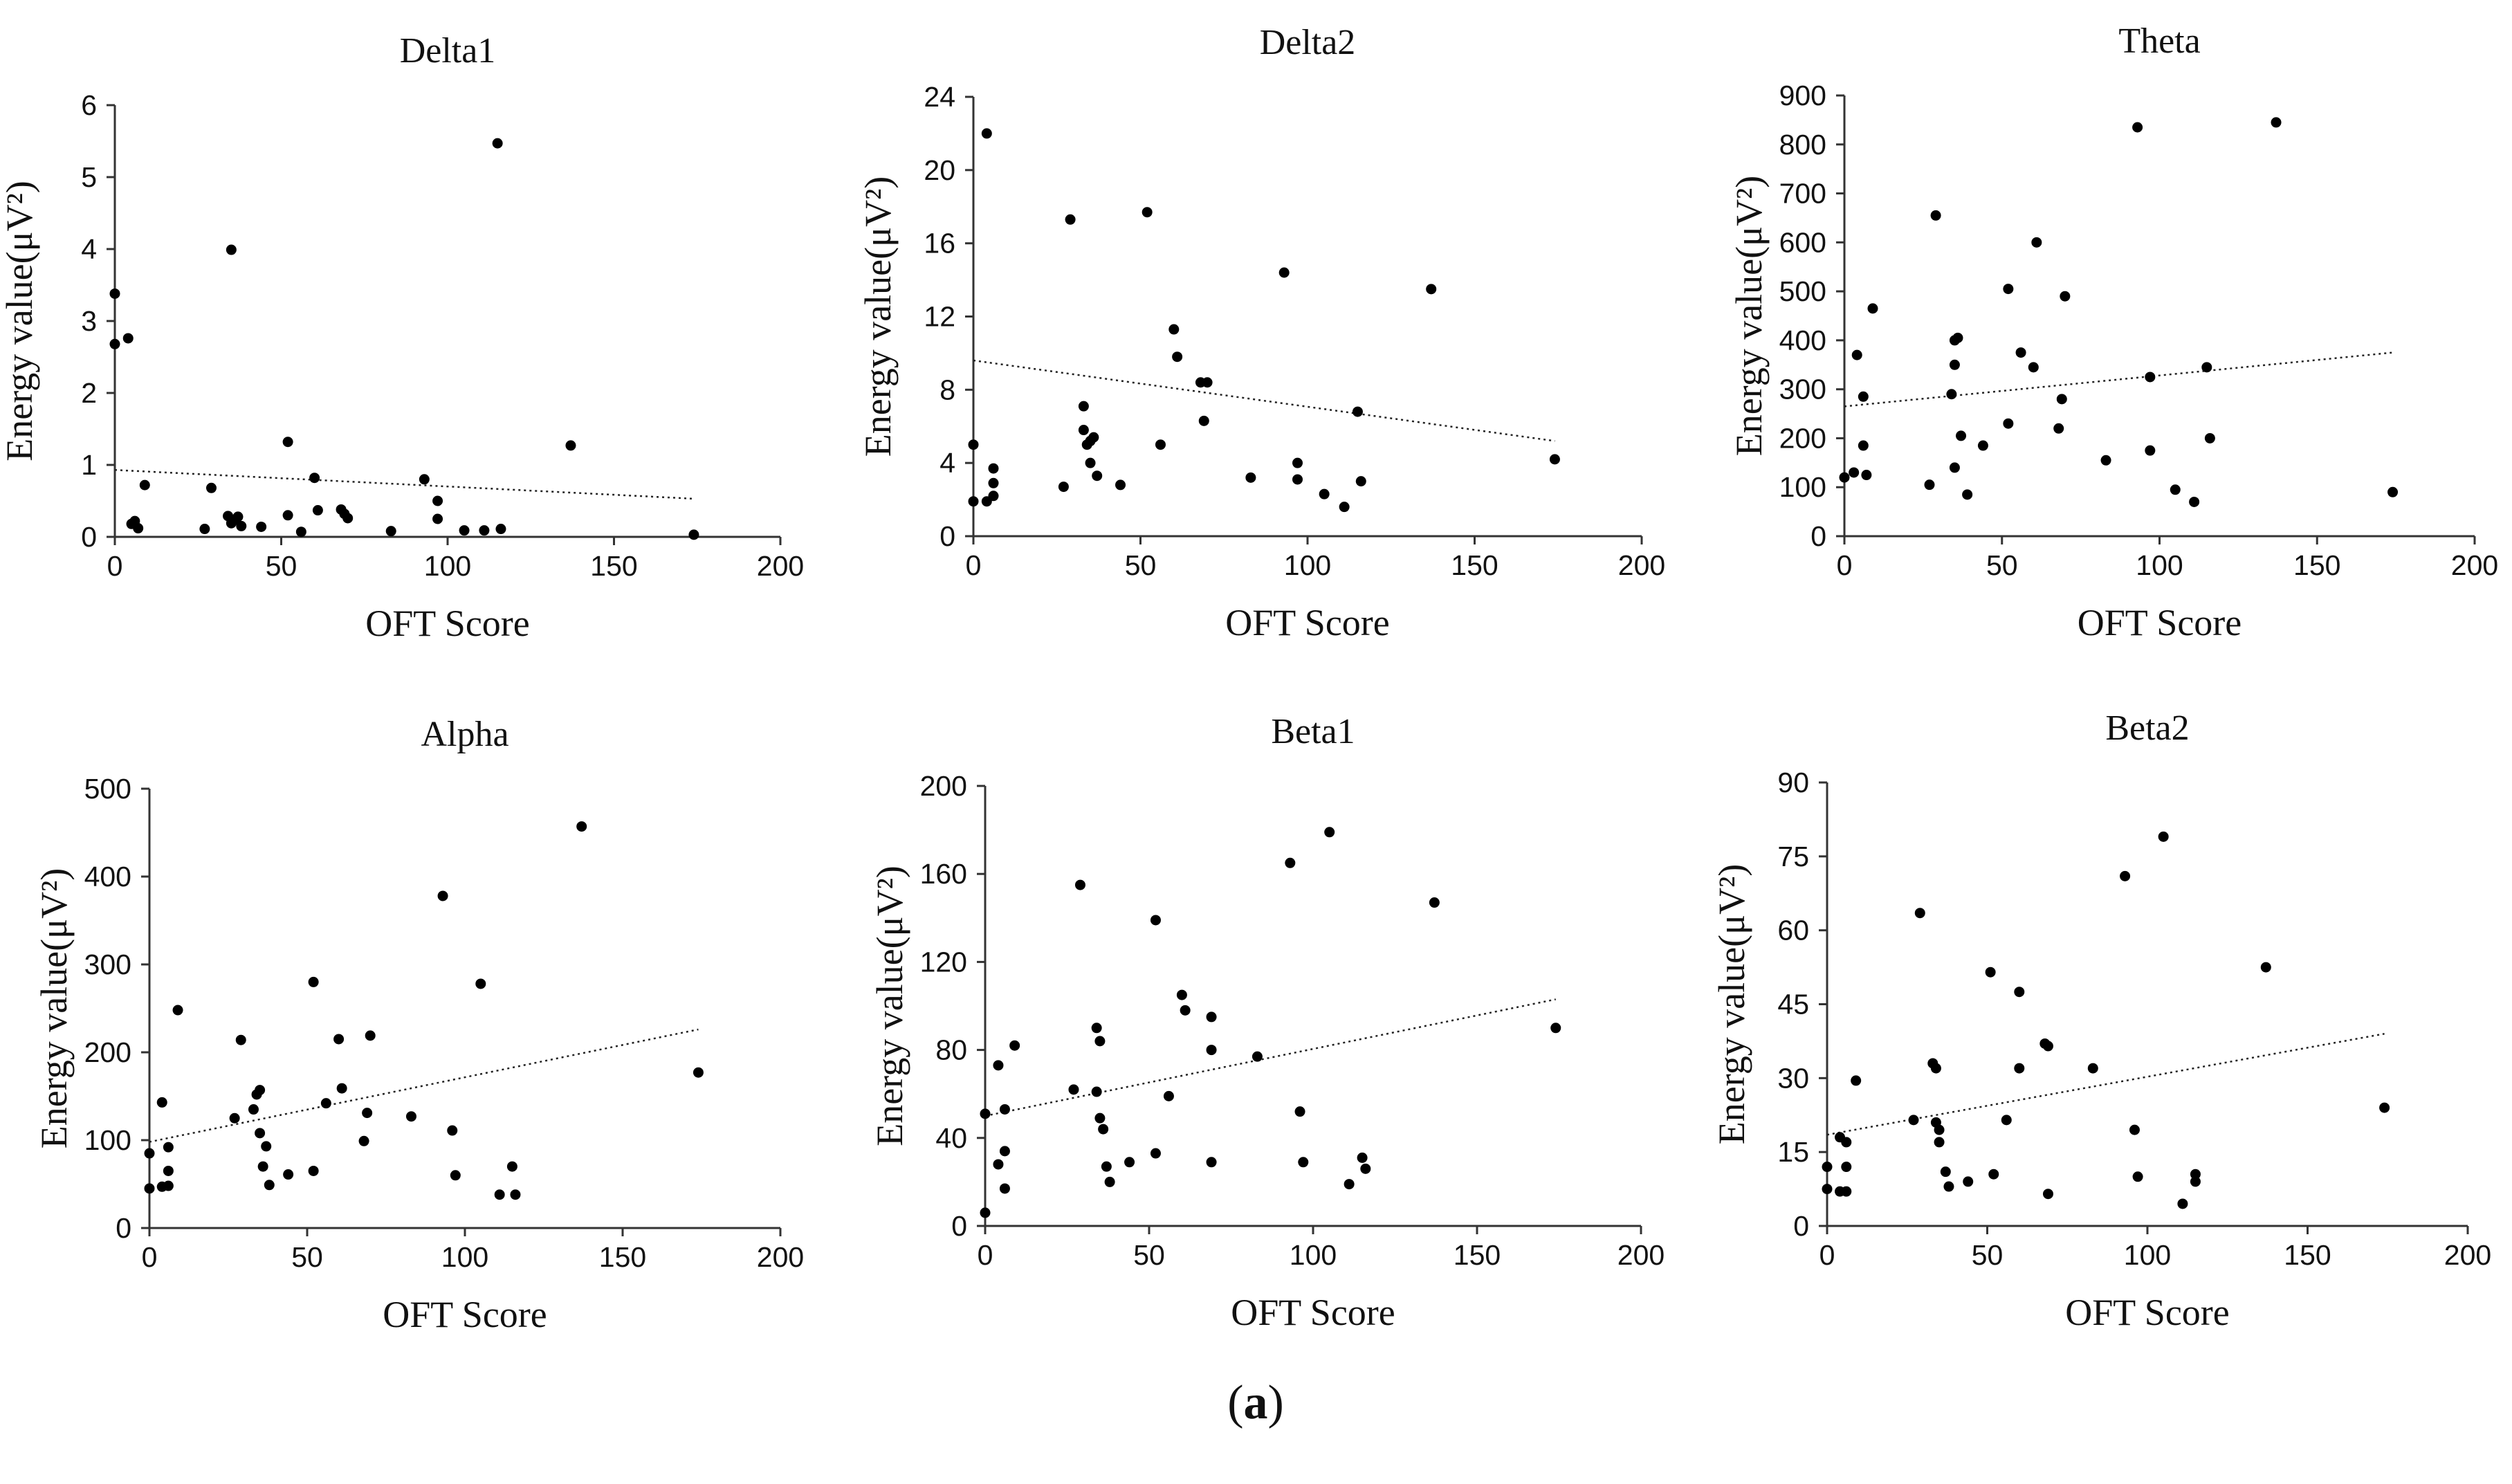 This screenshot has height=1484, width=2512. Describe the element at coordinates (1803, 242) in the screenshot. I see `y-tick-label: 600` at that location.